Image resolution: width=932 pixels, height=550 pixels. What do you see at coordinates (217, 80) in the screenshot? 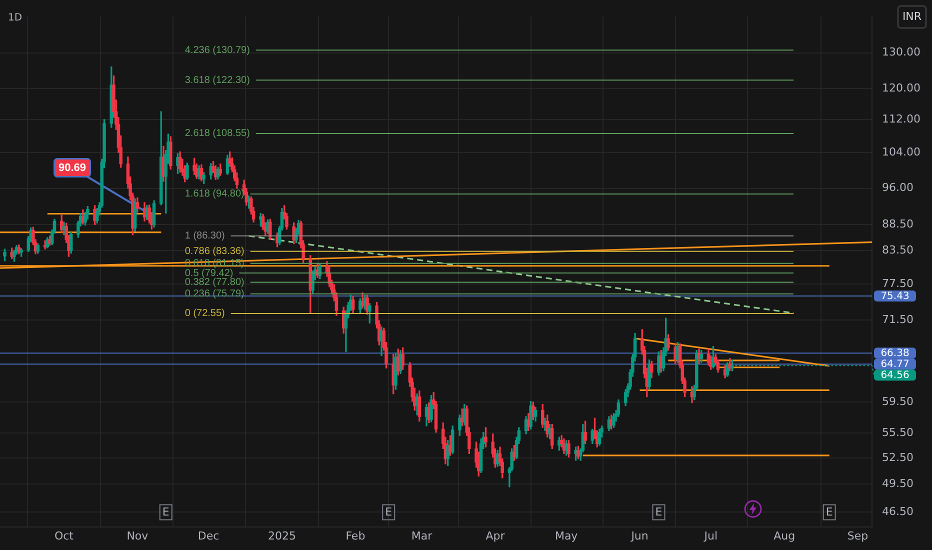
I see `ref-line-label: 3.618 (122.30)` at bounding box center [217, 80].